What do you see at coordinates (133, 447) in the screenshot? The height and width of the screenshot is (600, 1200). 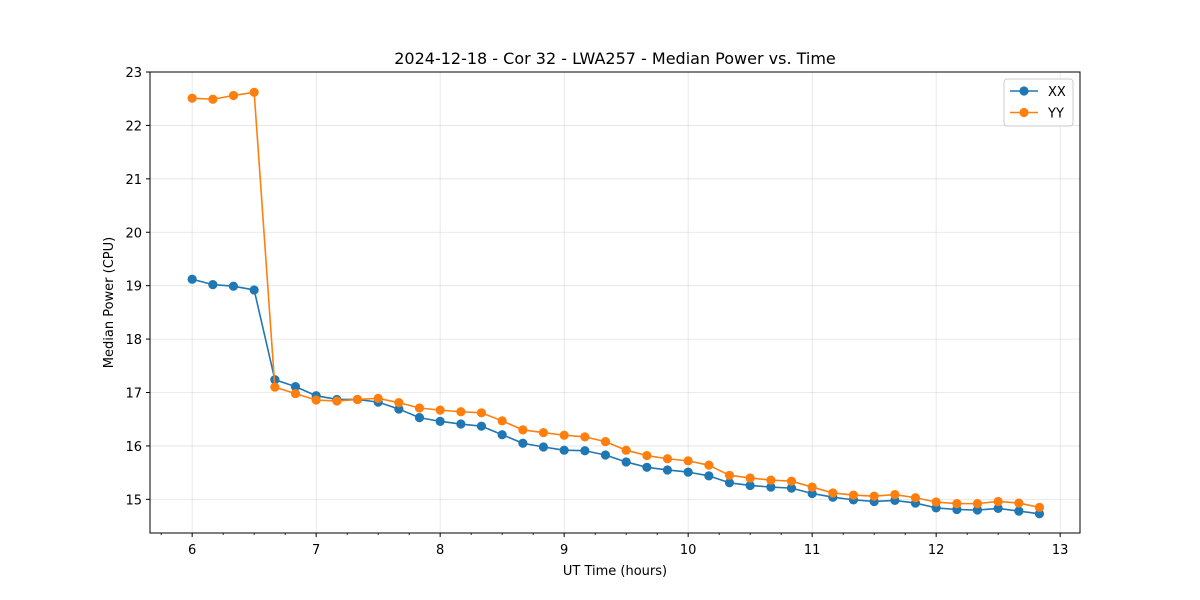 I see `y-tick-label: 16` at bounding box center [133, 447].